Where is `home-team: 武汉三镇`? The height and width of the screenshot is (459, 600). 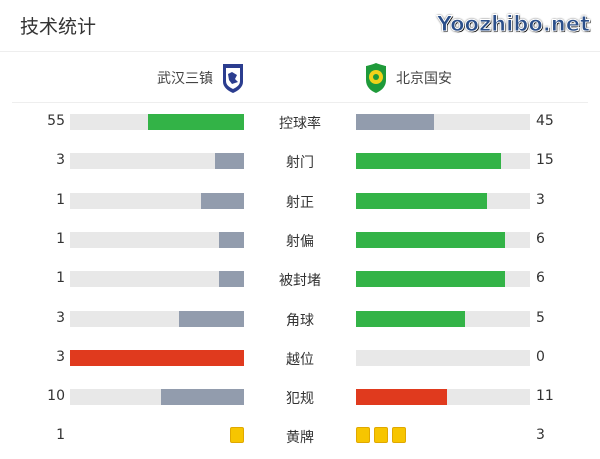
home-team: 武汉三镇 is located at coordinates (201, 78).